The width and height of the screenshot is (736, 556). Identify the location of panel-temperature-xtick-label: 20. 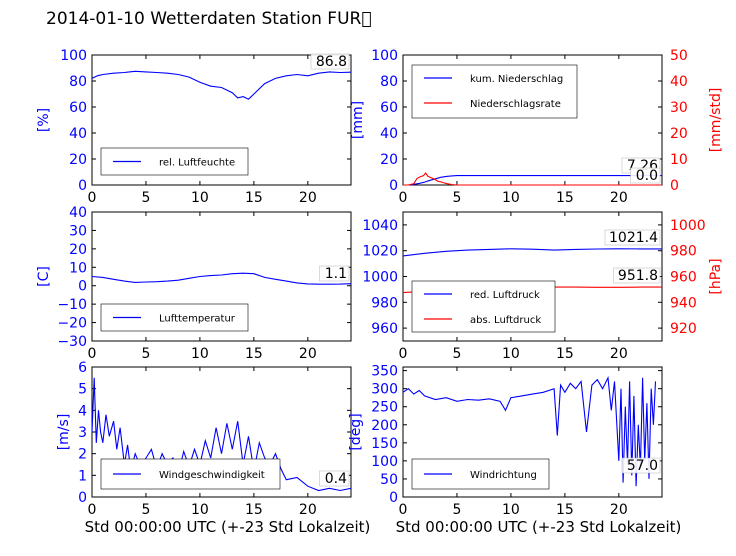
(308, 354).